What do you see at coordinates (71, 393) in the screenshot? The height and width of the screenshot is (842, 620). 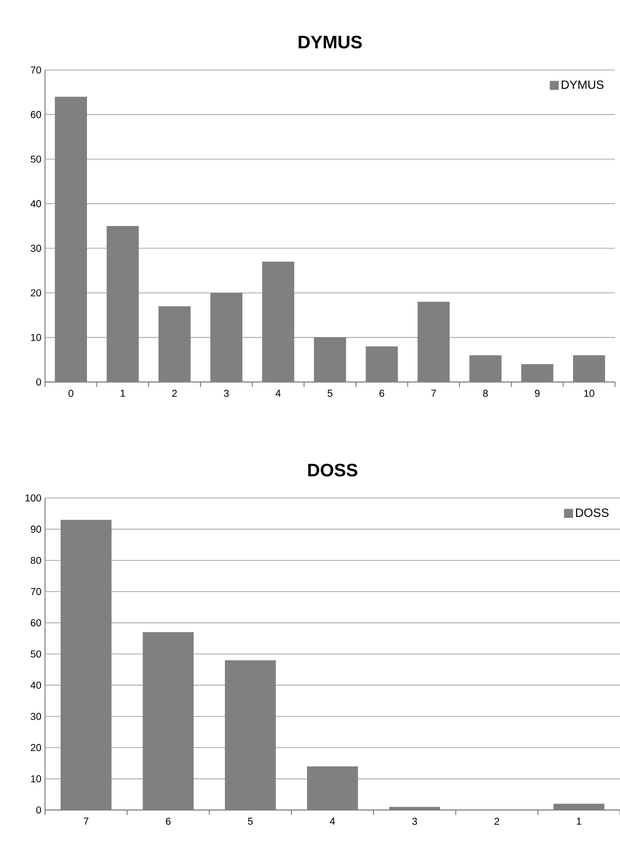 I see `x-tick-label: 0` at bounding box center [71, 393].